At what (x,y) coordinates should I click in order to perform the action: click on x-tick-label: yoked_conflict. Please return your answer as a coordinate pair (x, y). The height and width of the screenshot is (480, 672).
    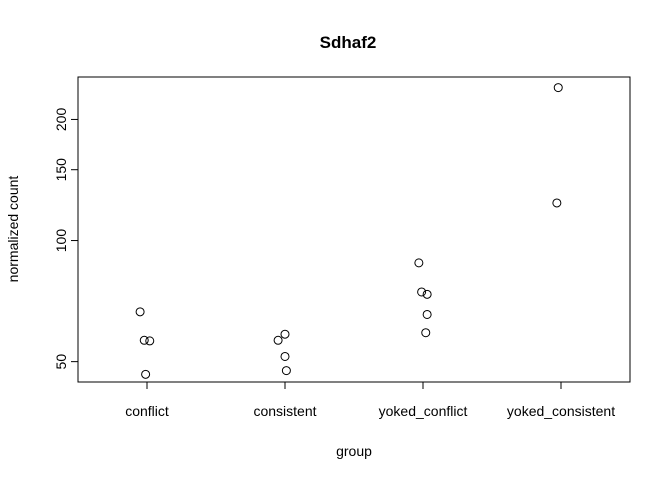
    Looking at the image, I should click on (423, 411).